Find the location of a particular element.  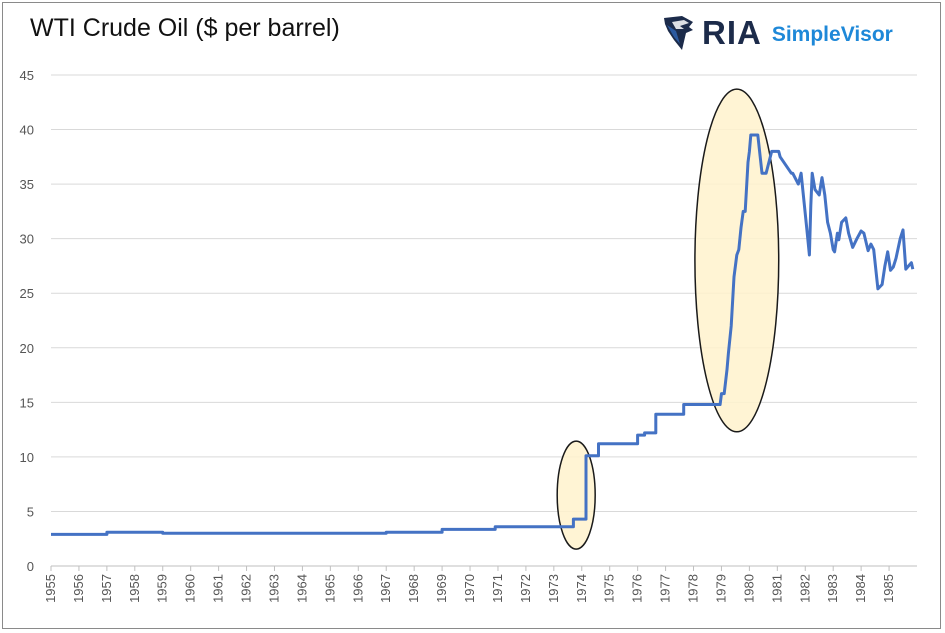

x-tick-label: 1972 is located at coordinates (525, 588).